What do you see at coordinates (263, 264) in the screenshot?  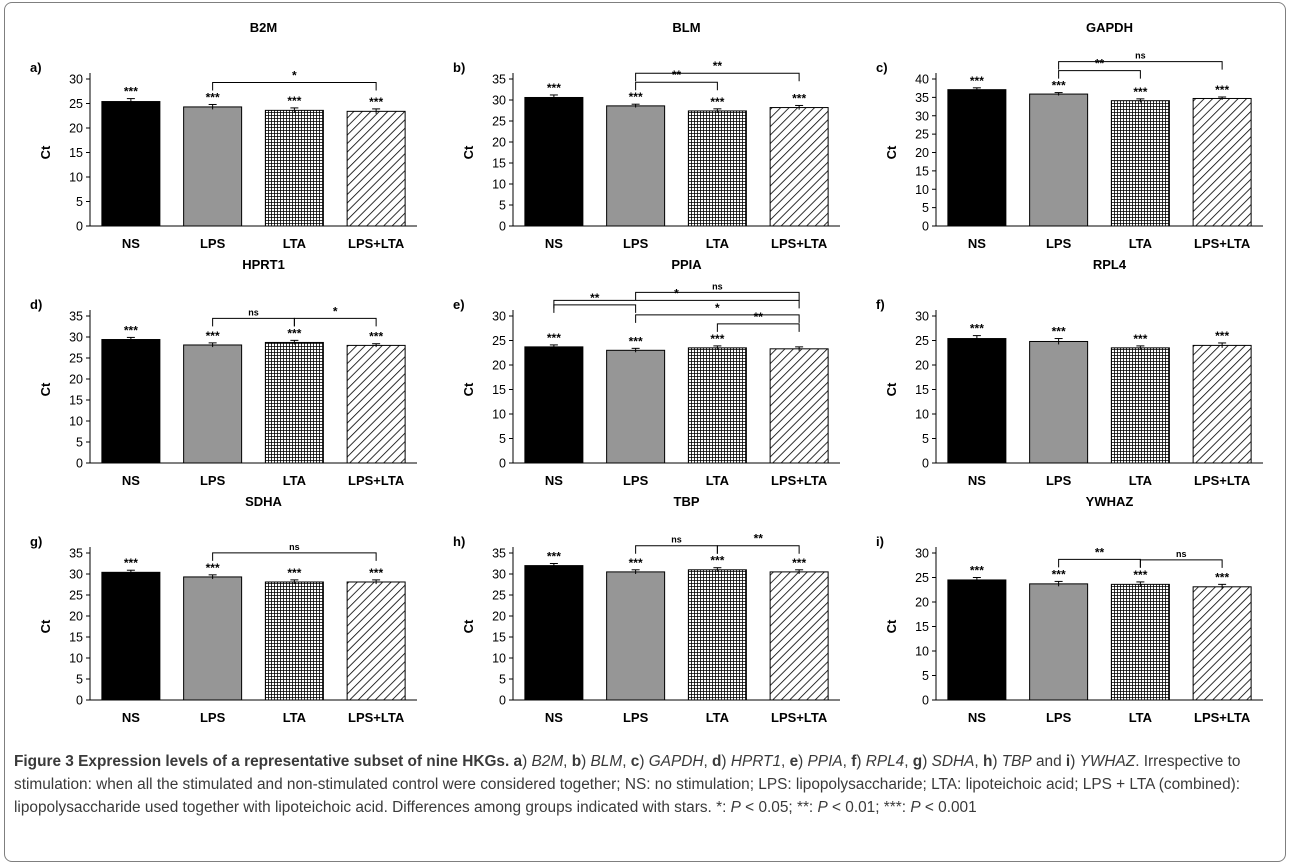 I see `chart-title: HPRT1` at bounding box center [263, 264].